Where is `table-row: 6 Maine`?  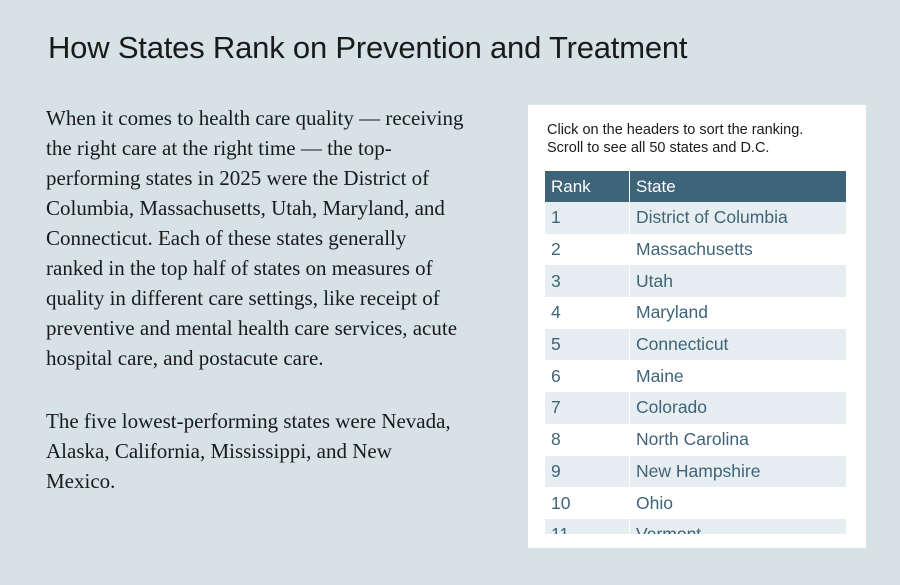
table-row: 6 Maine is located at coordinates (695, 376).